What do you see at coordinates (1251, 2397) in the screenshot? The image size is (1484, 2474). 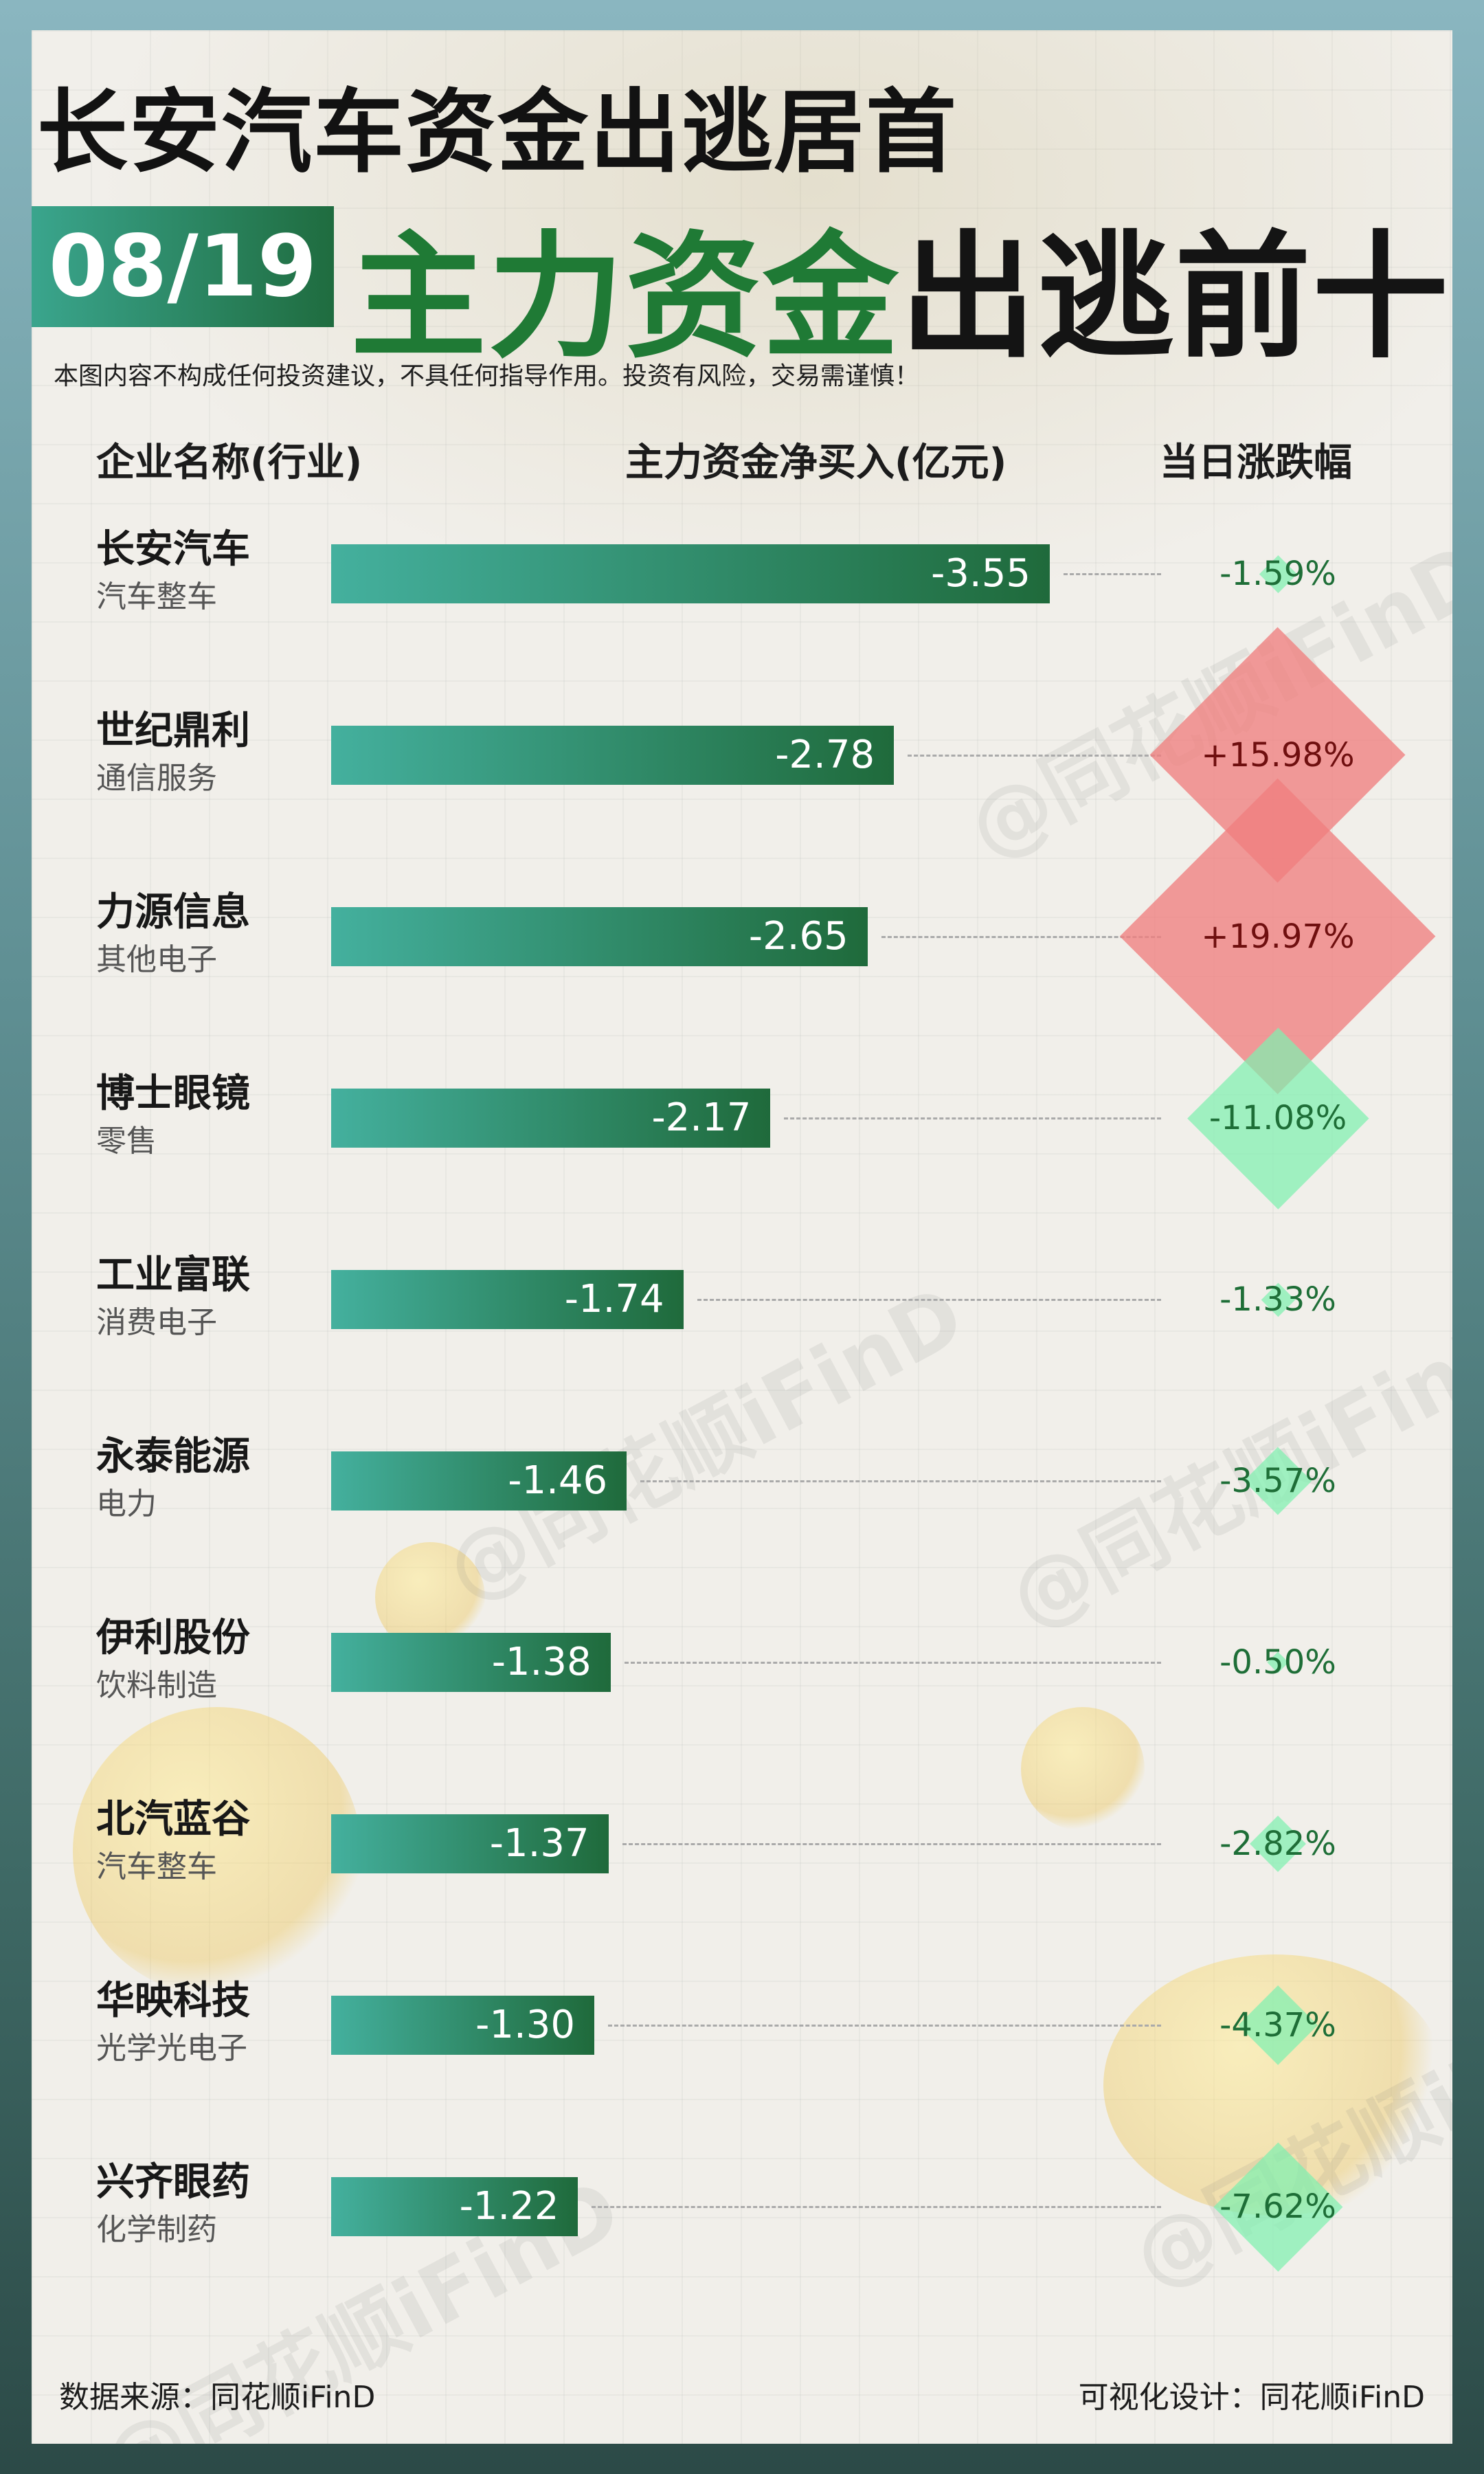 I see `design-credit: 可视化设计：同花顺iFinD` at bounding box center [1251, 2397].